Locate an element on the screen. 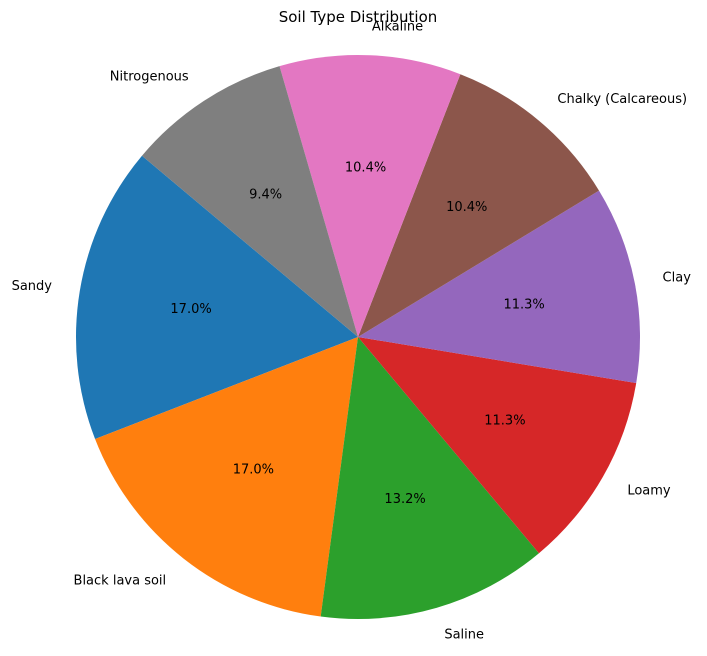 Image resolution: width=707 pixels, height=656 pixels. percent-label-chalky-calcareous: 10.4% is located at coordinates (466, 207).